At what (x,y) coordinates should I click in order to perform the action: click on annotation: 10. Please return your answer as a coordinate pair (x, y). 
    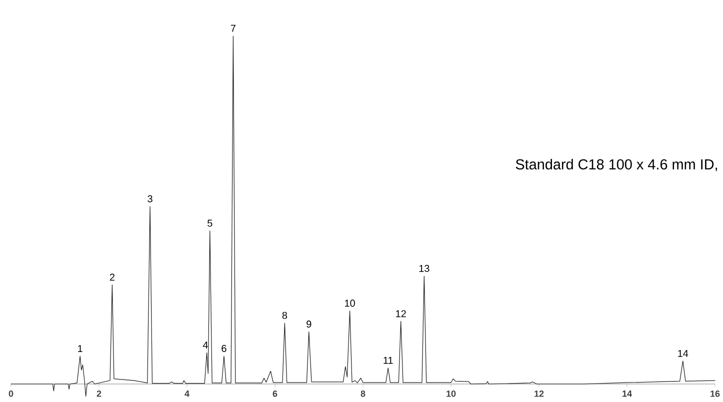
    Looking at the image, I should click on (350, 303).